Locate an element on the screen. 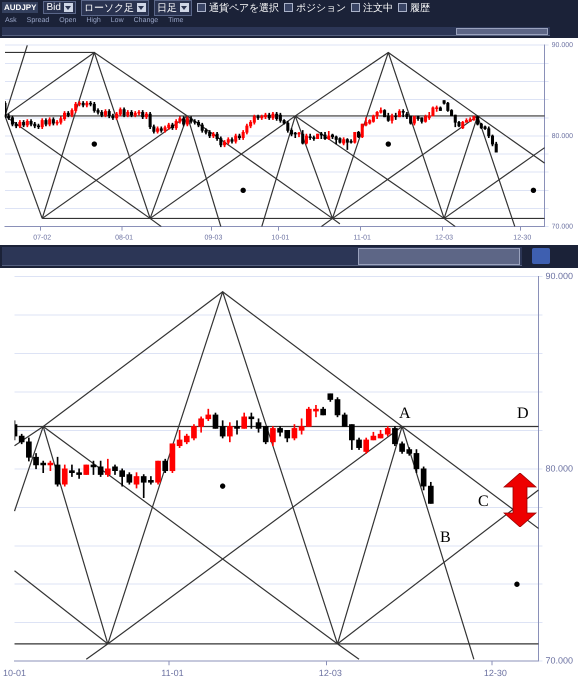  annotation: C is located at coordinates (483, 501).